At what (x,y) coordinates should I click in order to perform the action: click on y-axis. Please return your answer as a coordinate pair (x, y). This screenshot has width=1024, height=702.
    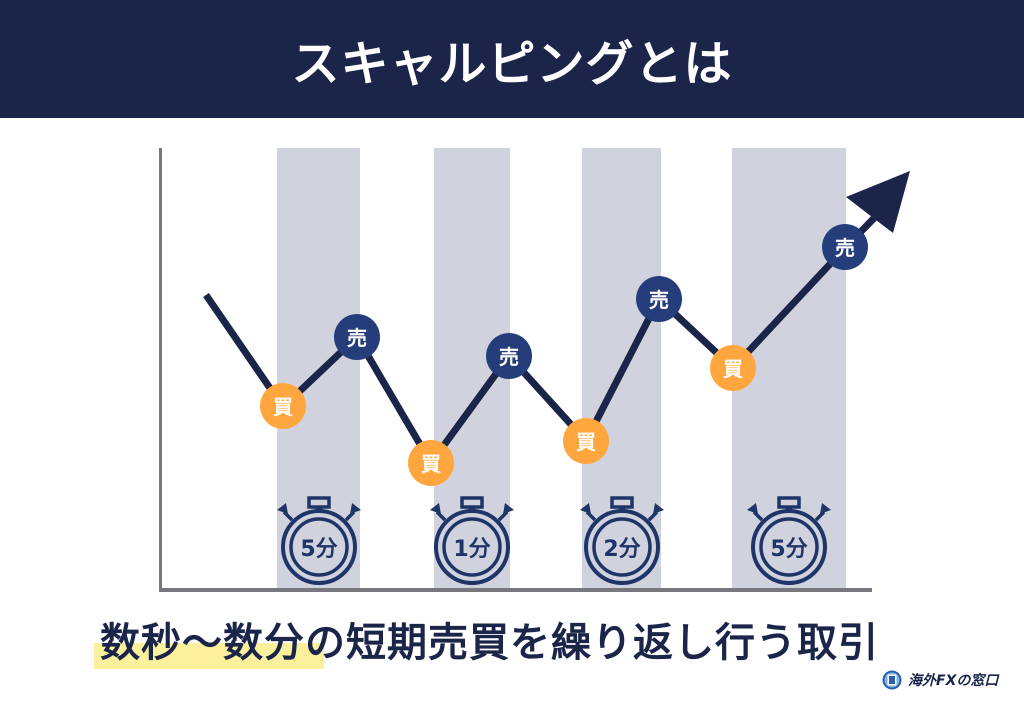
    Looking at the image, I should click on (160, 370).